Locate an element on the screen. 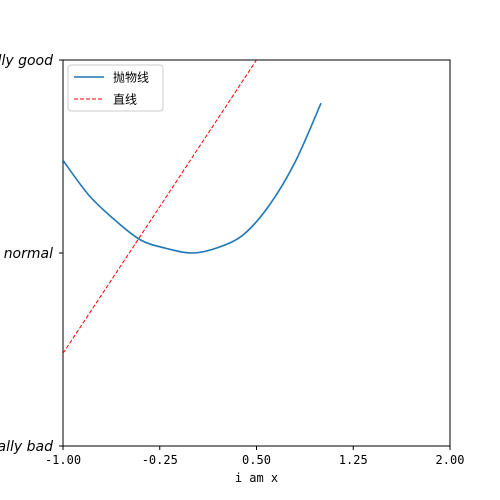  y-axis-ticks: really bad normal really good is located at coordinates (31, 254).